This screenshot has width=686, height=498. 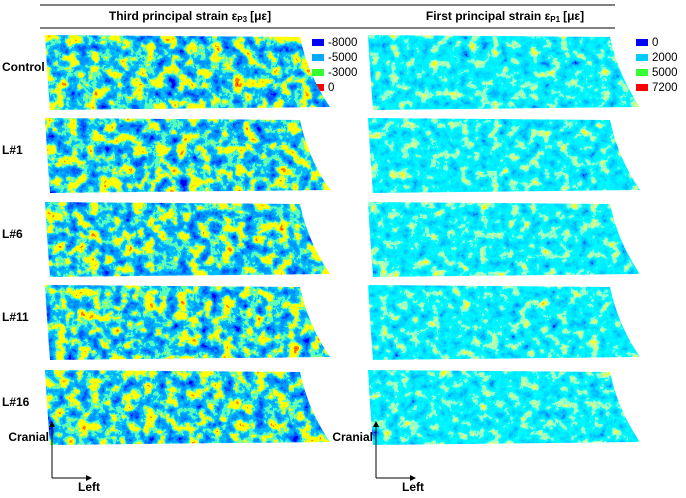 I want to click on legend-label: -8000, so click(x=342, y=43).